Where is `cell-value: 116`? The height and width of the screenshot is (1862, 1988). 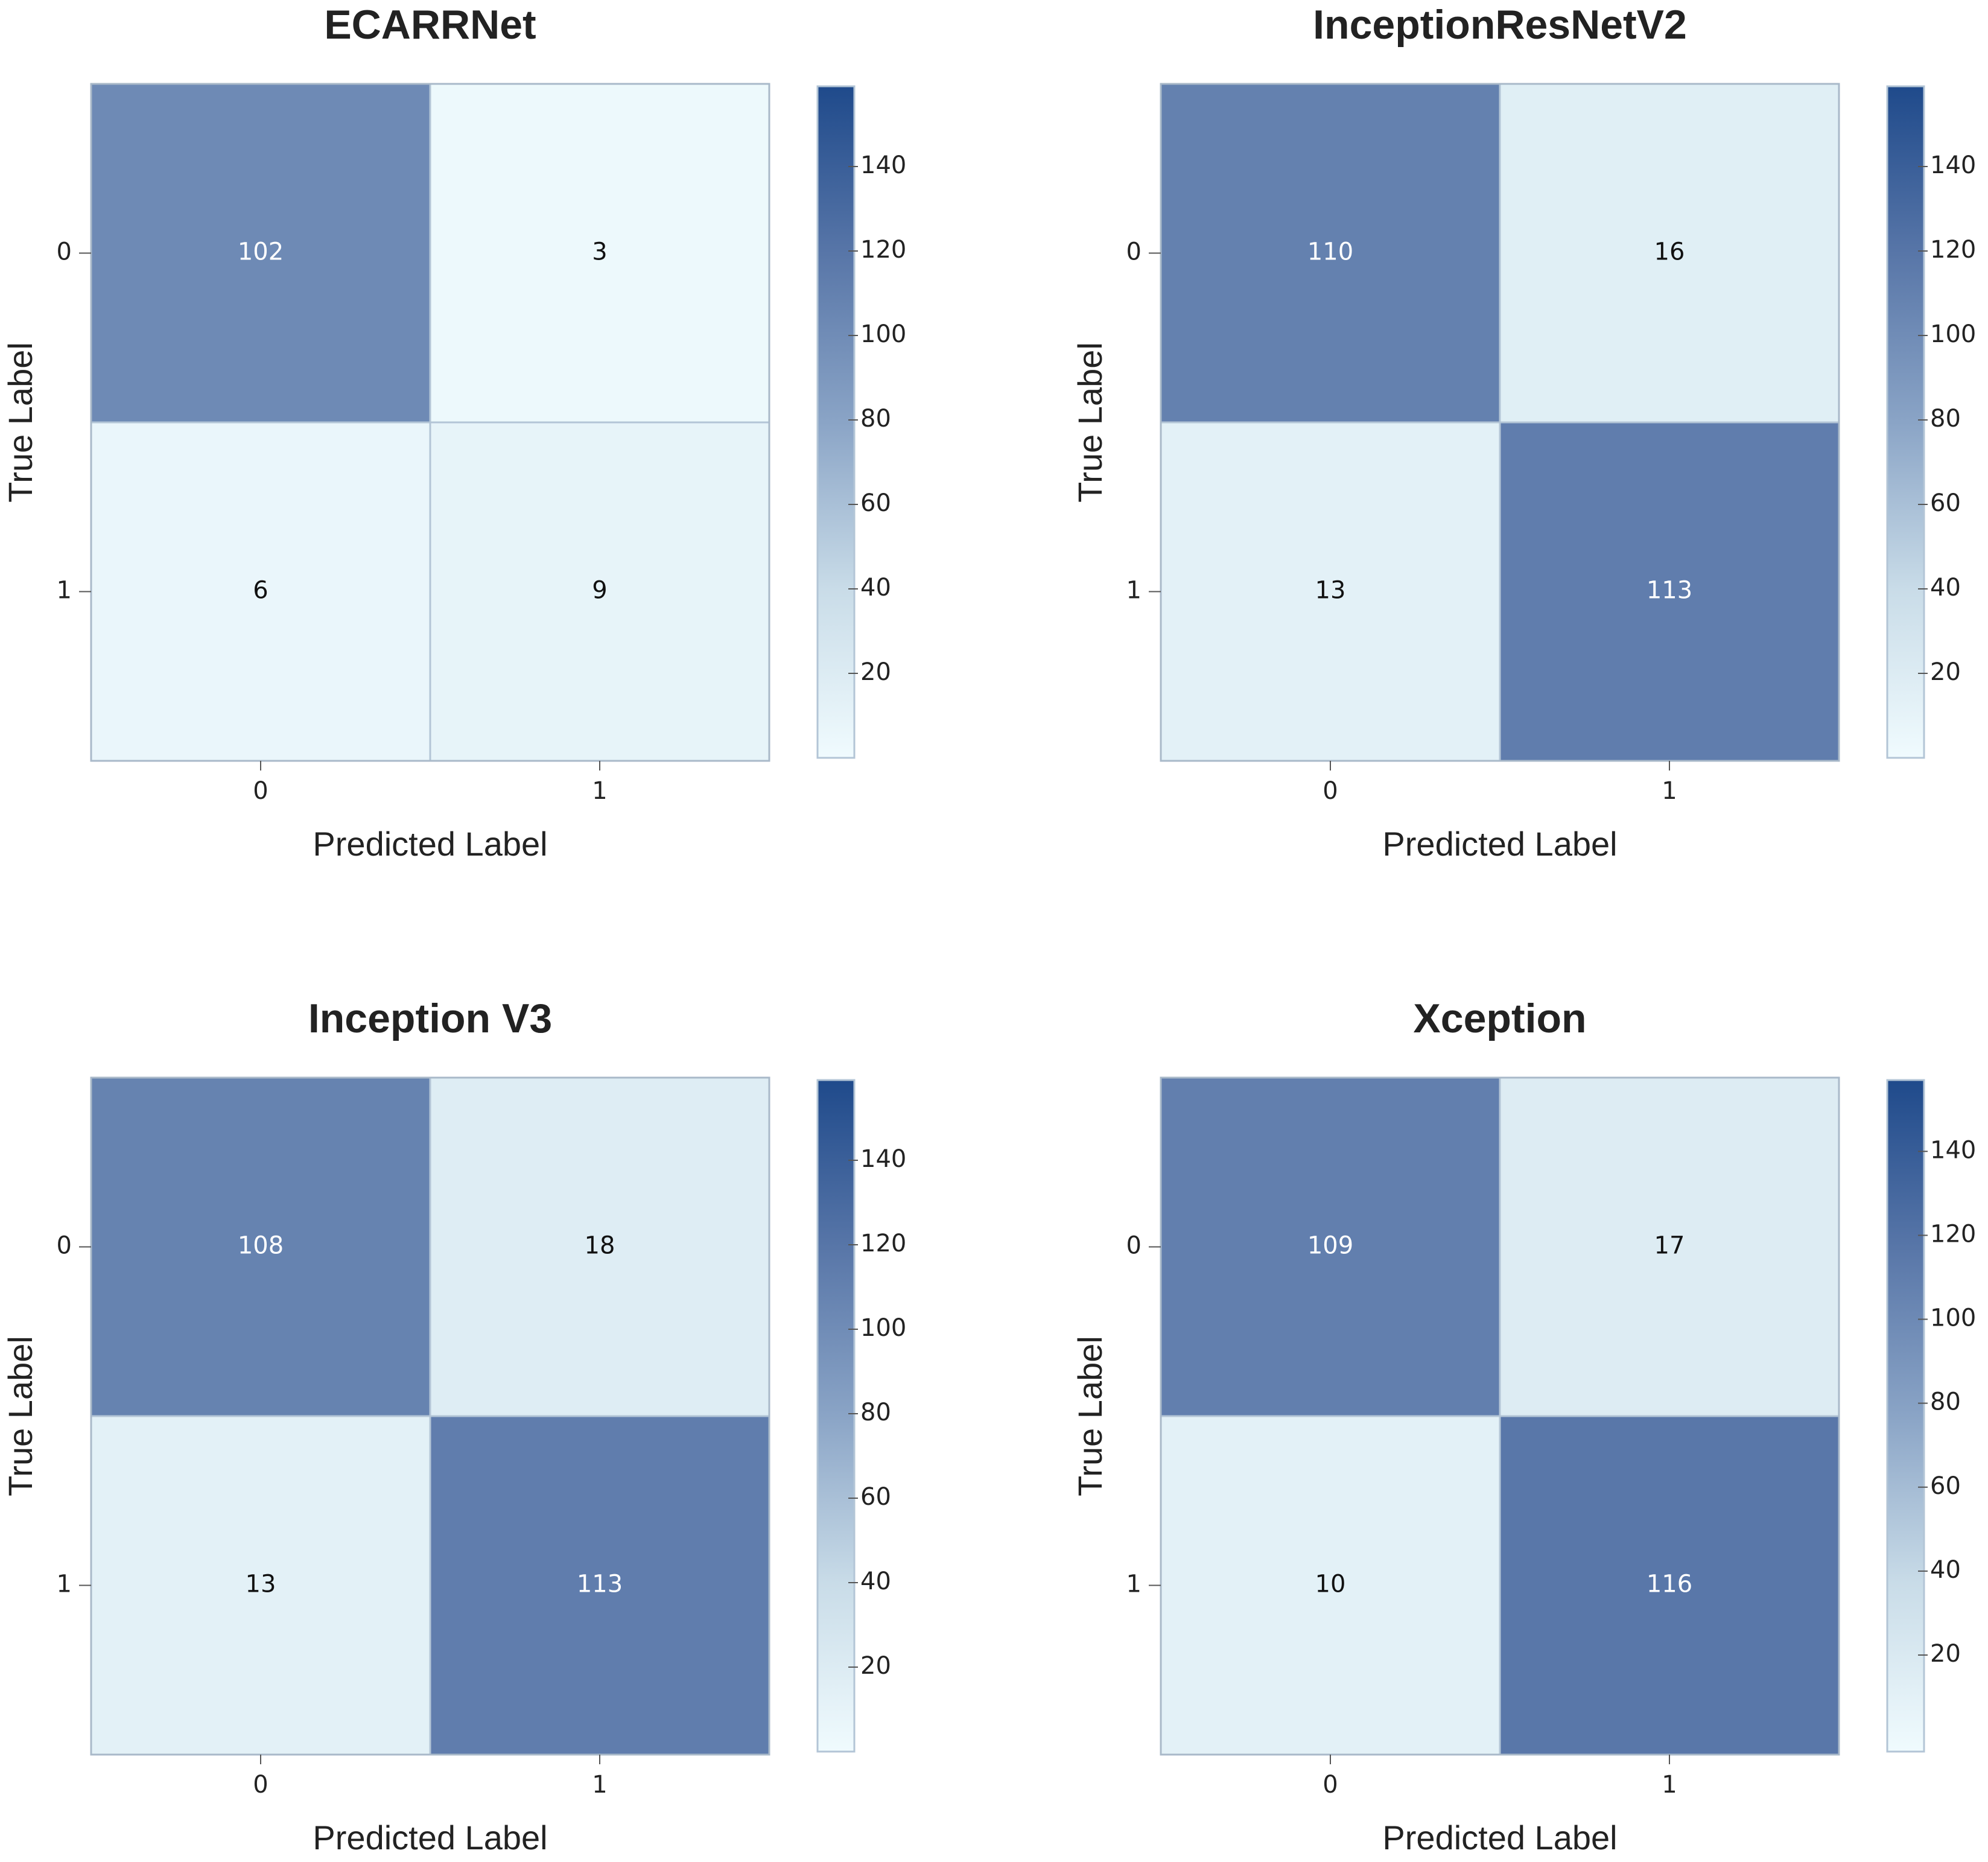
cell-value: 116 is located at coordinates (1670, 1584).